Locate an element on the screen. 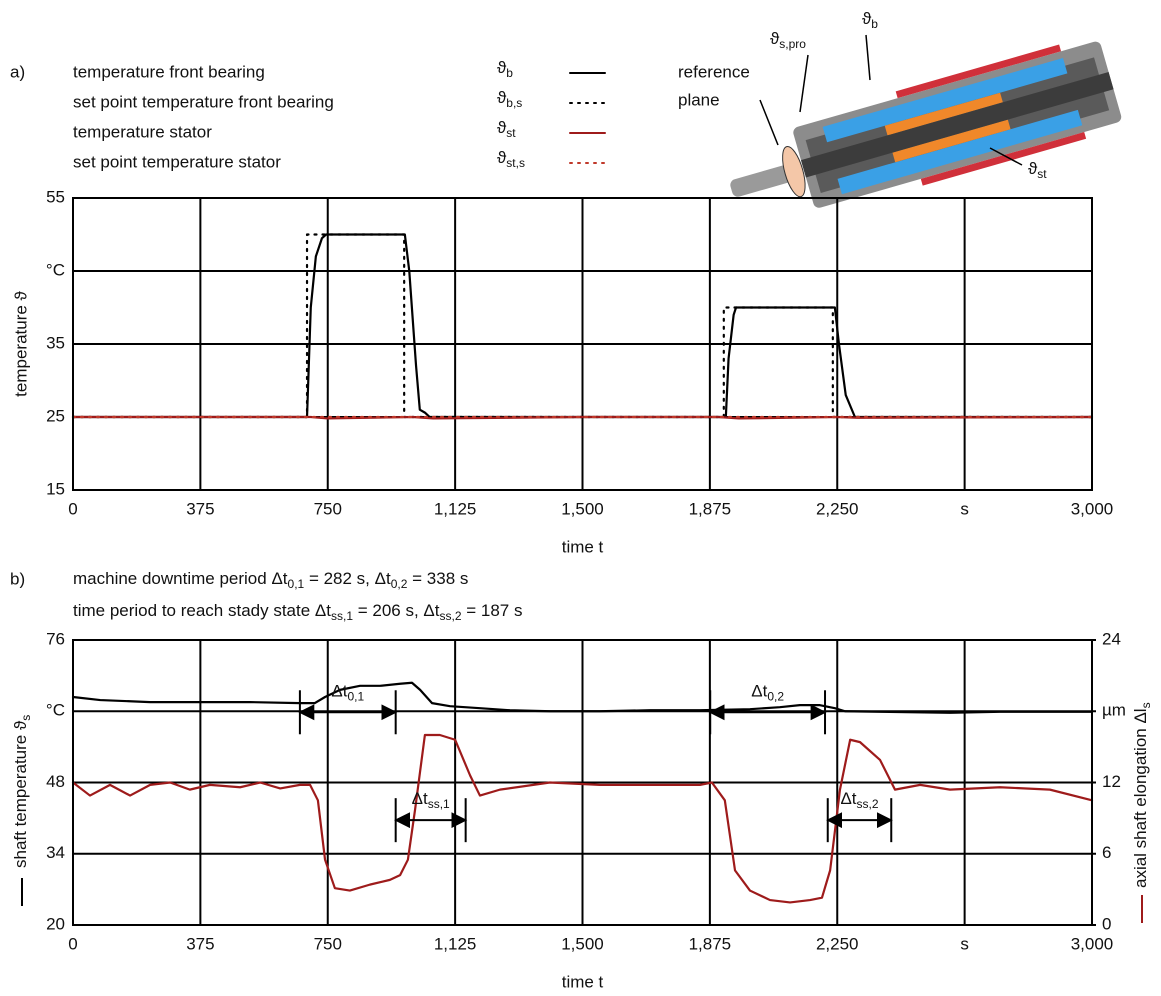  illustration-label: ϑb is located at coordinates (870, 20).